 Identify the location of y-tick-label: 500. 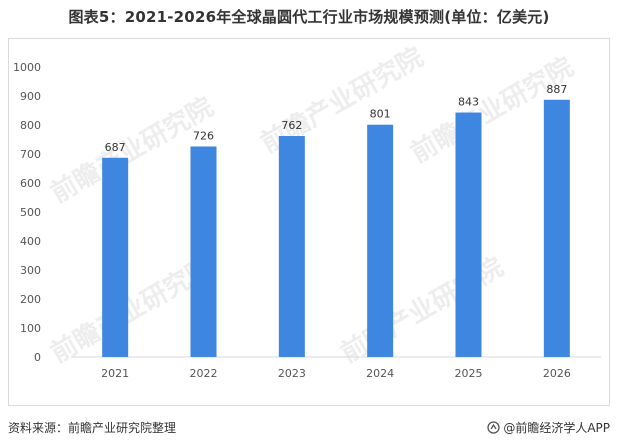
(30, 212).